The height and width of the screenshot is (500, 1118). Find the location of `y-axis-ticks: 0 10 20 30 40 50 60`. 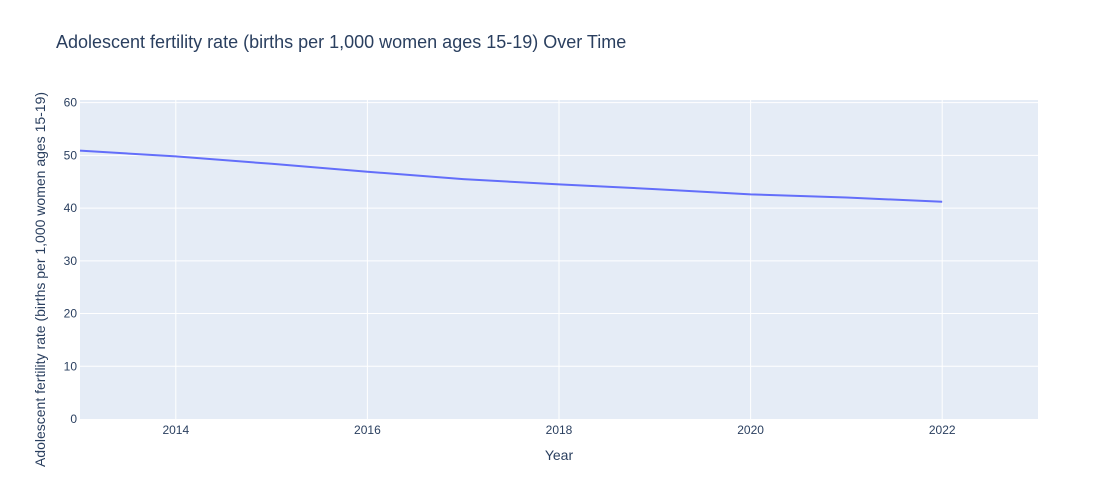

y-axis-ticks: 0 10 20 30 40 50 60 is located at coordinates (71, 261).